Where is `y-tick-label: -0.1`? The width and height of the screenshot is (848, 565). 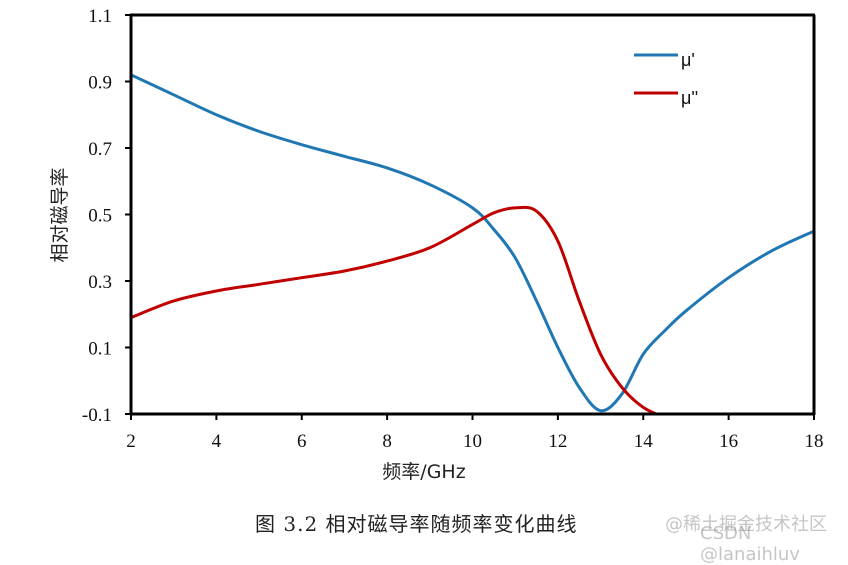 y-tick-label: -0.1 is located at coordinates (97, 415).